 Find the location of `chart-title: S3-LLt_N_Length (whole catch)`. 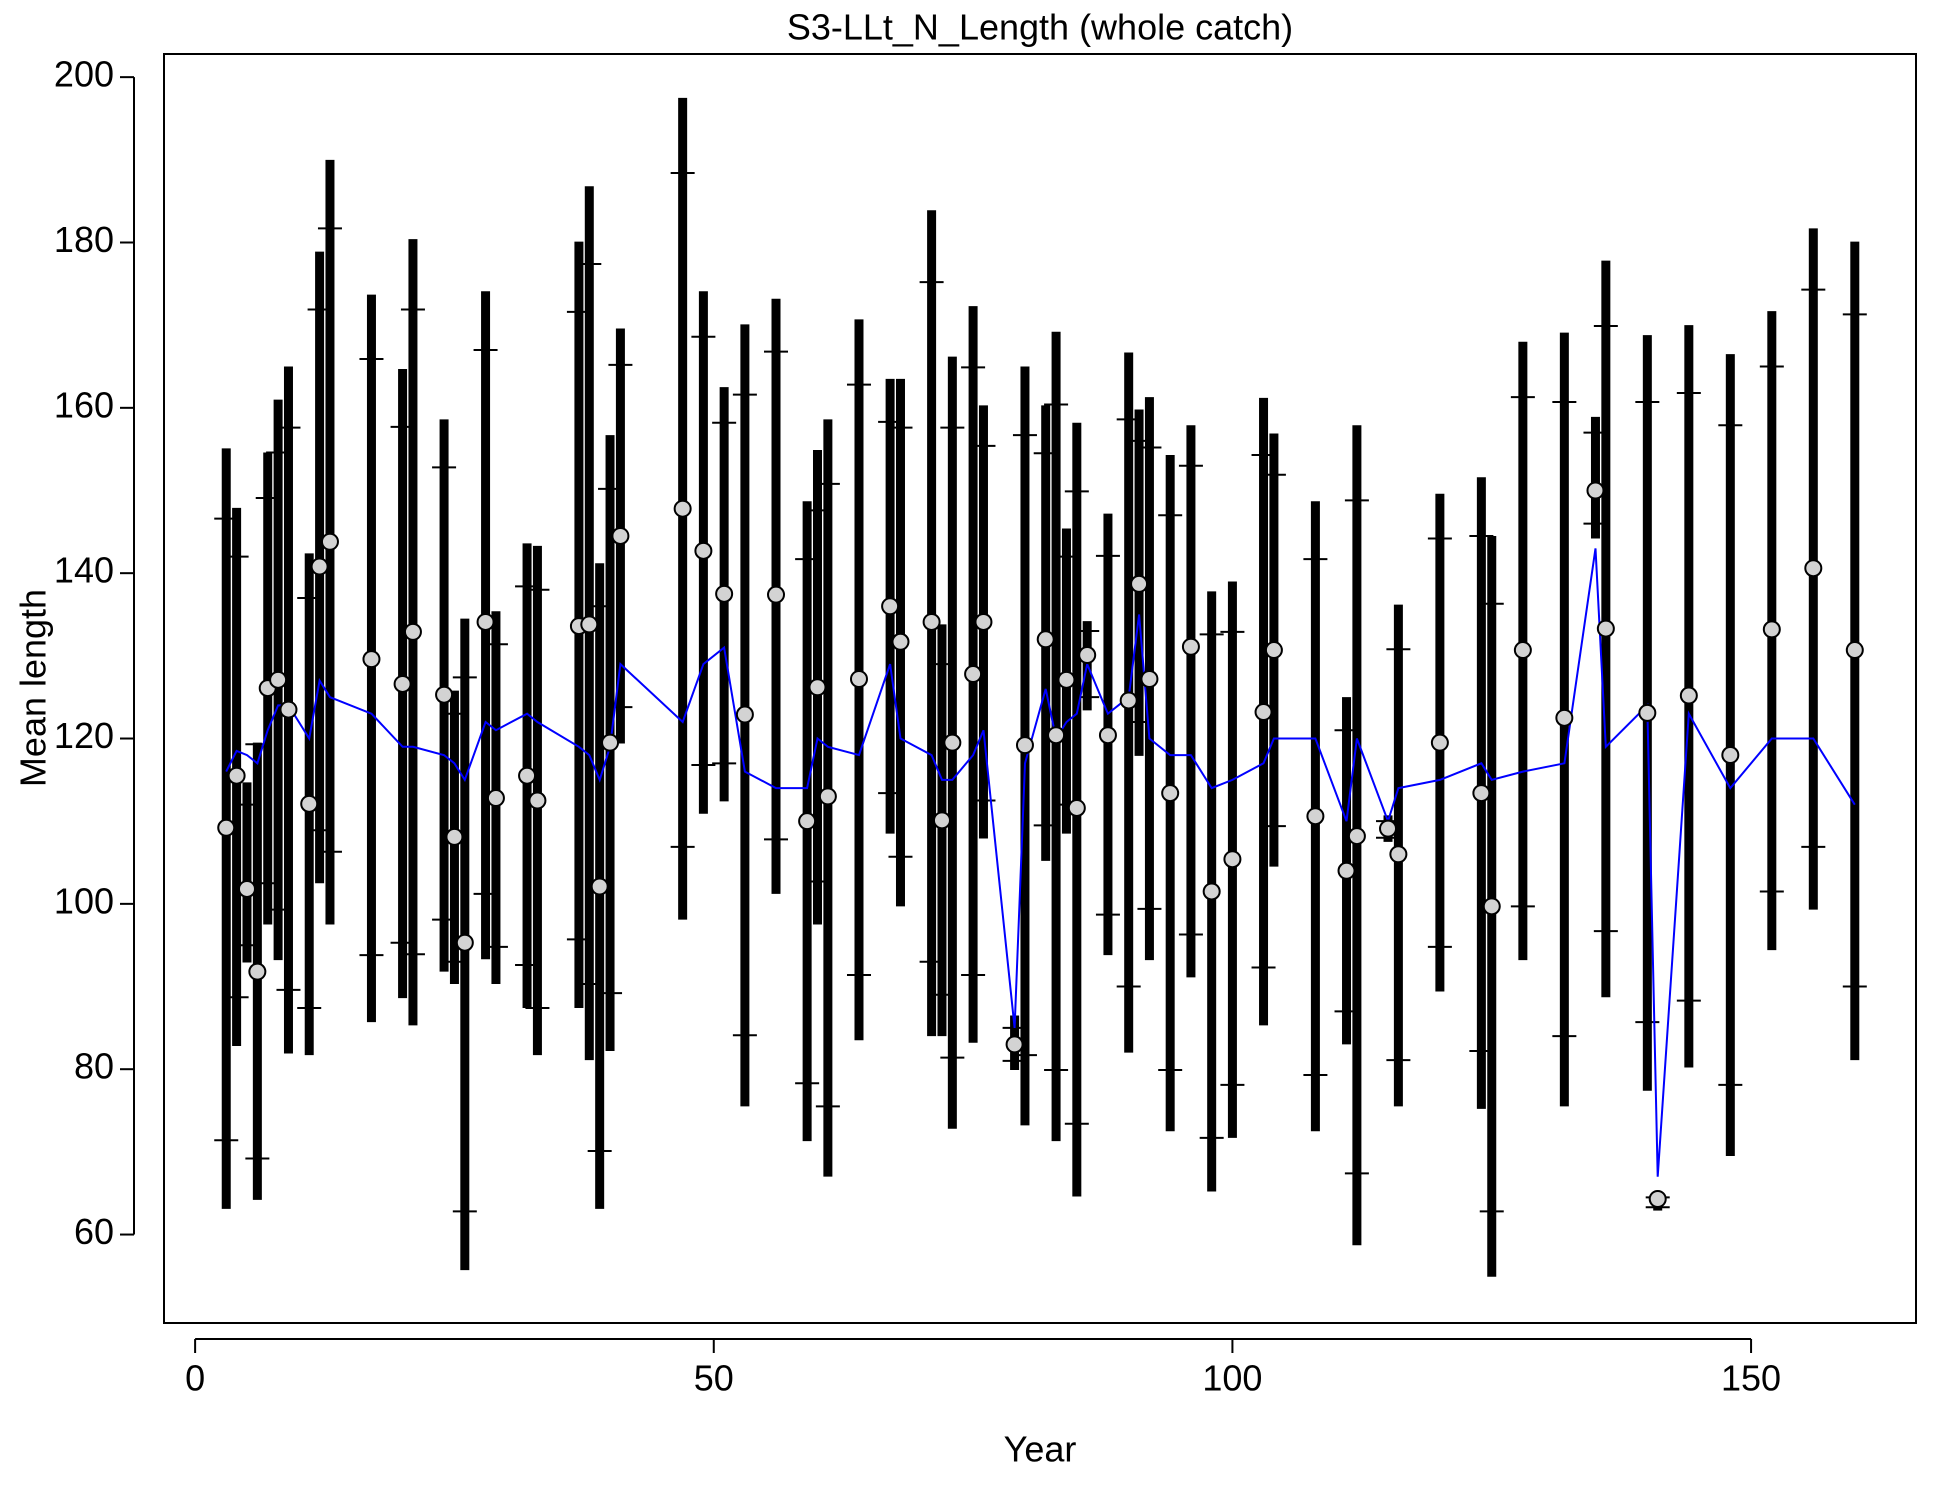

chart-title: S3-LLt_N_Length (whole catch) is located at coordinates (1040, 27).